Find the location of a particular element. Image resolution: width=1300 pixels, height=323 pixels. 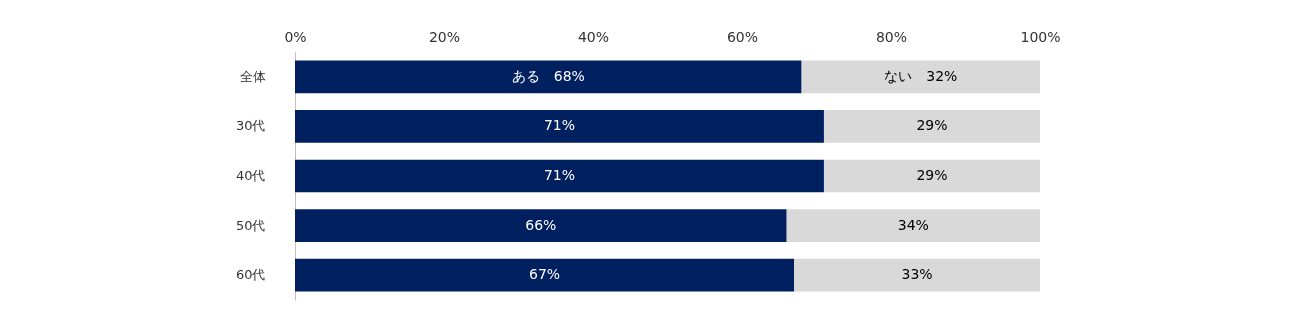

x-tick-label: 60% is located at coordinates (742, 36).